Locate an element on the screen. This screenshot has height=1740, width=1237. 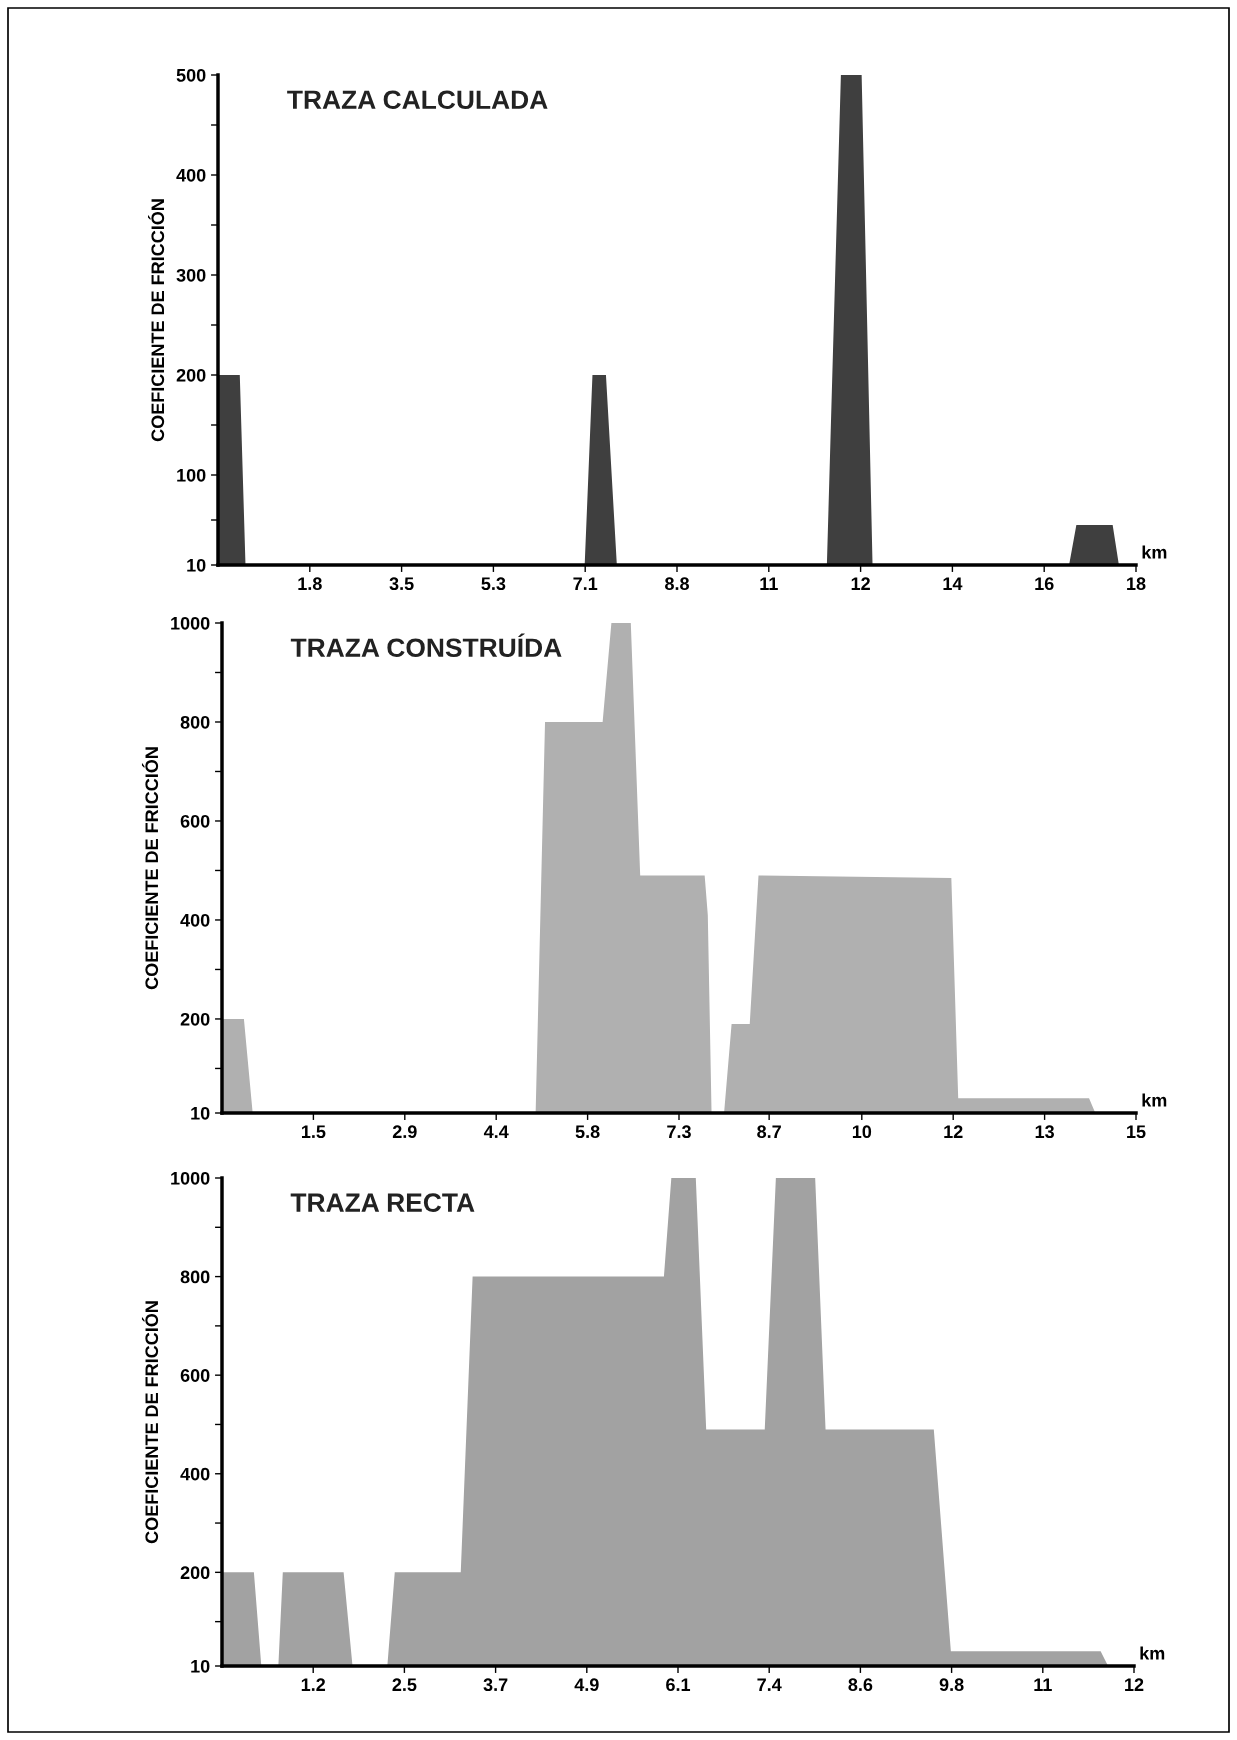
x-tick-label: 2.9 is located at coordinates (404, 1132).